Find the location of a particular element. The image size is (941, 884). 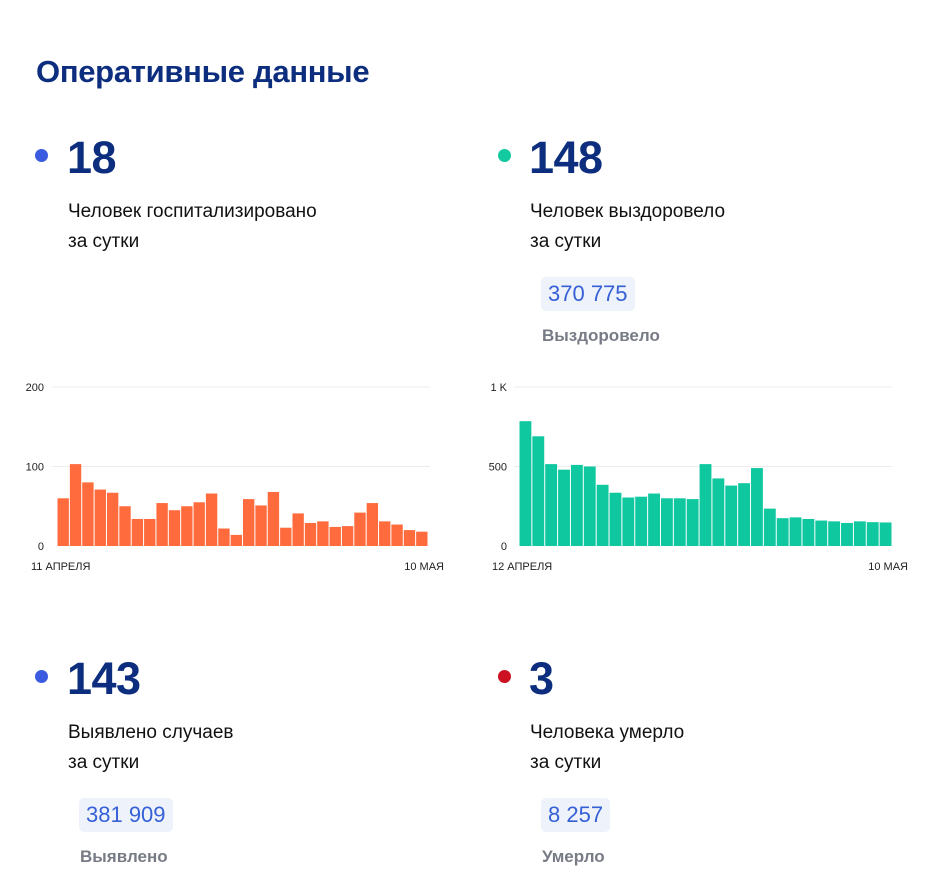

hospitalized-dot-icon is located at coordinates (41, 155).